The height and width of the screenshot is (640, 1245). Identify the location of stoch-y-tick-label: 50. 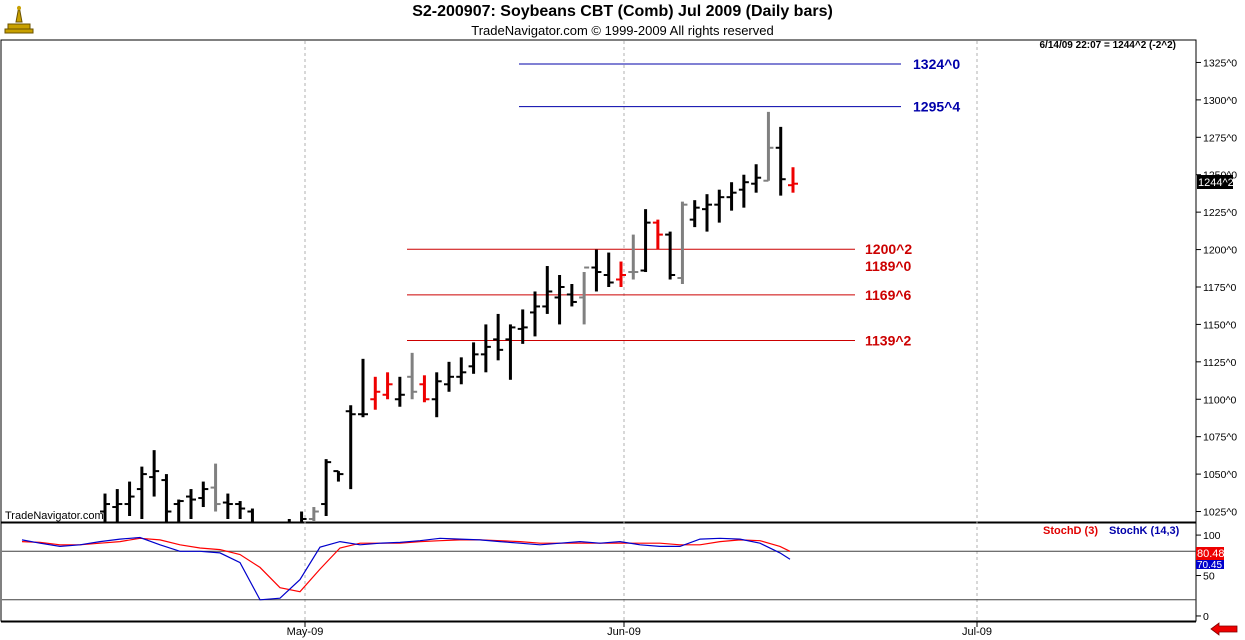
(1209, 577).